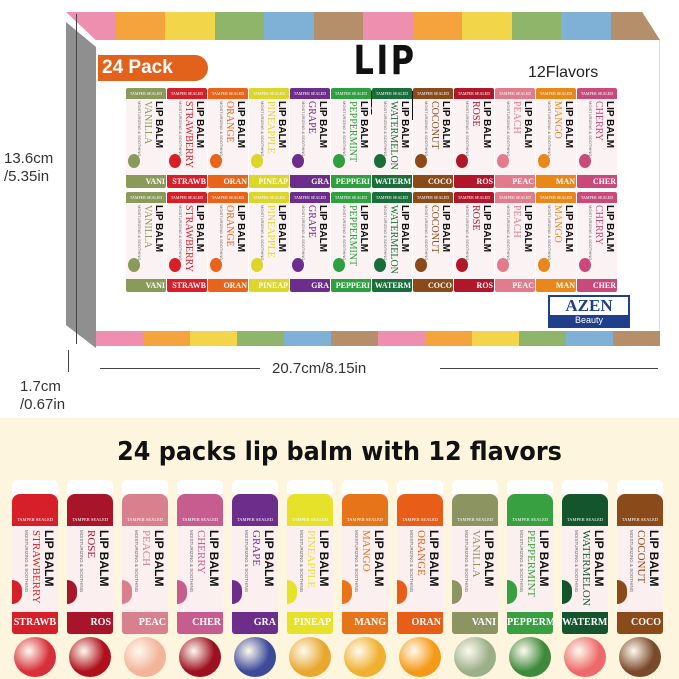 The height and width of the screenshot is (679, 679). I want to click on depth-dimension-line, so click(68, 361).